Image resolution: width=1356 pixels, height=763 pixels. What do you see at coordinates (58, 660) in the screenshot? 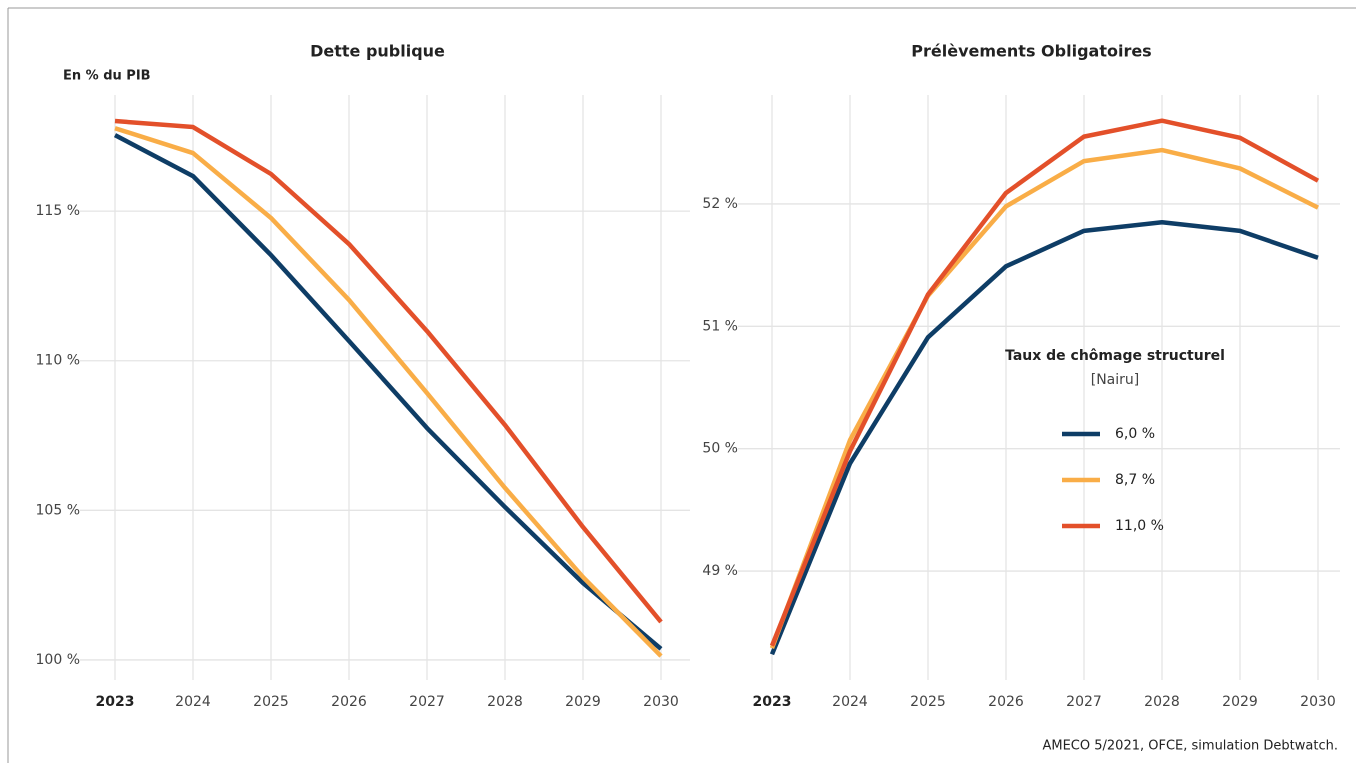
I see `y-tick-label: 100 %` at bounding box center [58, 660].